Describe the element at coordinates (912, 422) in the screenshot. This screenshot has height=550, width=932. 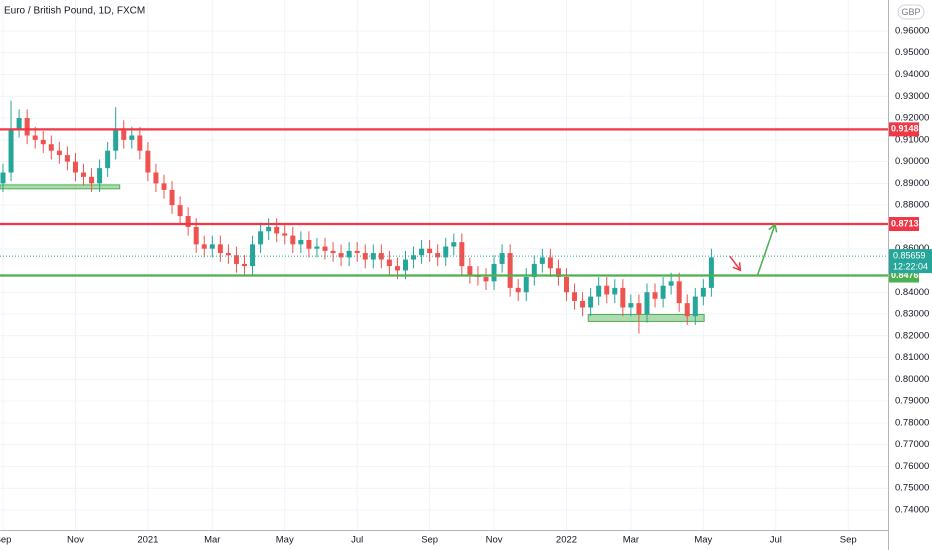
I see `y-tick-label: 0.78000` at that location.